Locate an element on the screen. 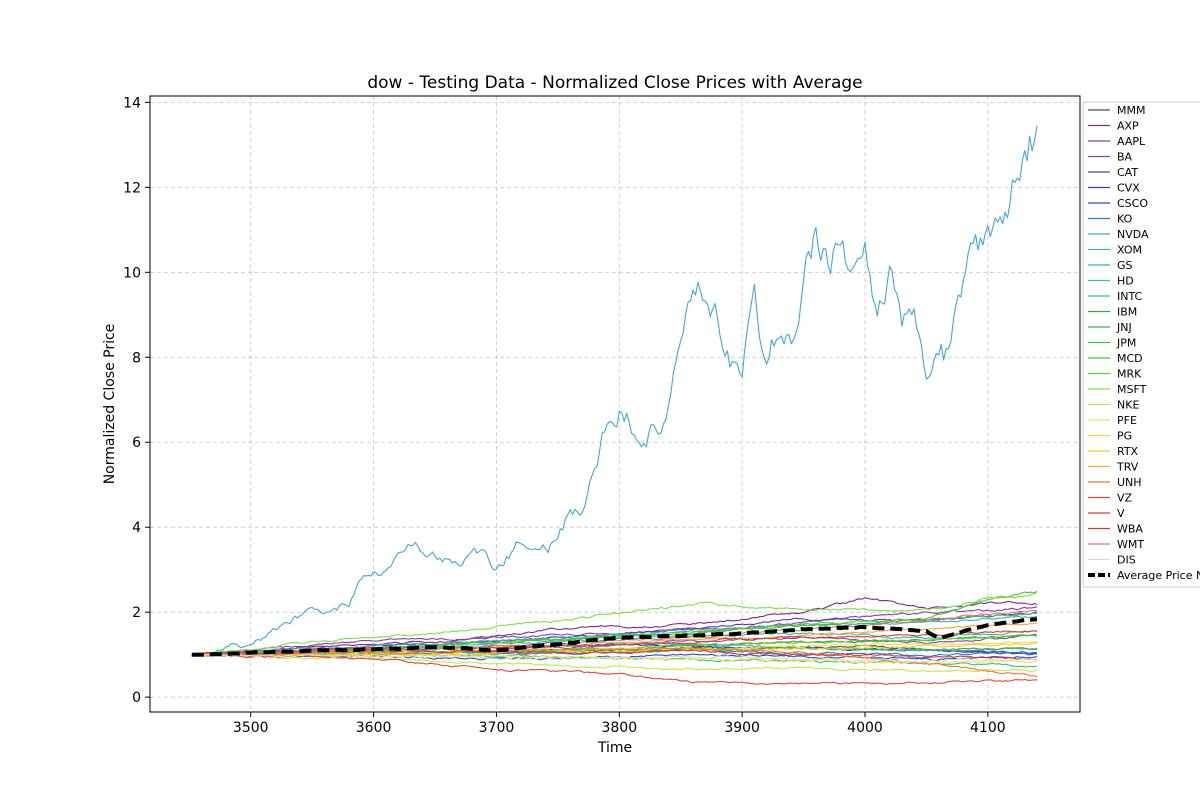 This screenshot has width=1200, height=800. y-axis-label: Normalized Close Price is located at coordinates (110, 404).